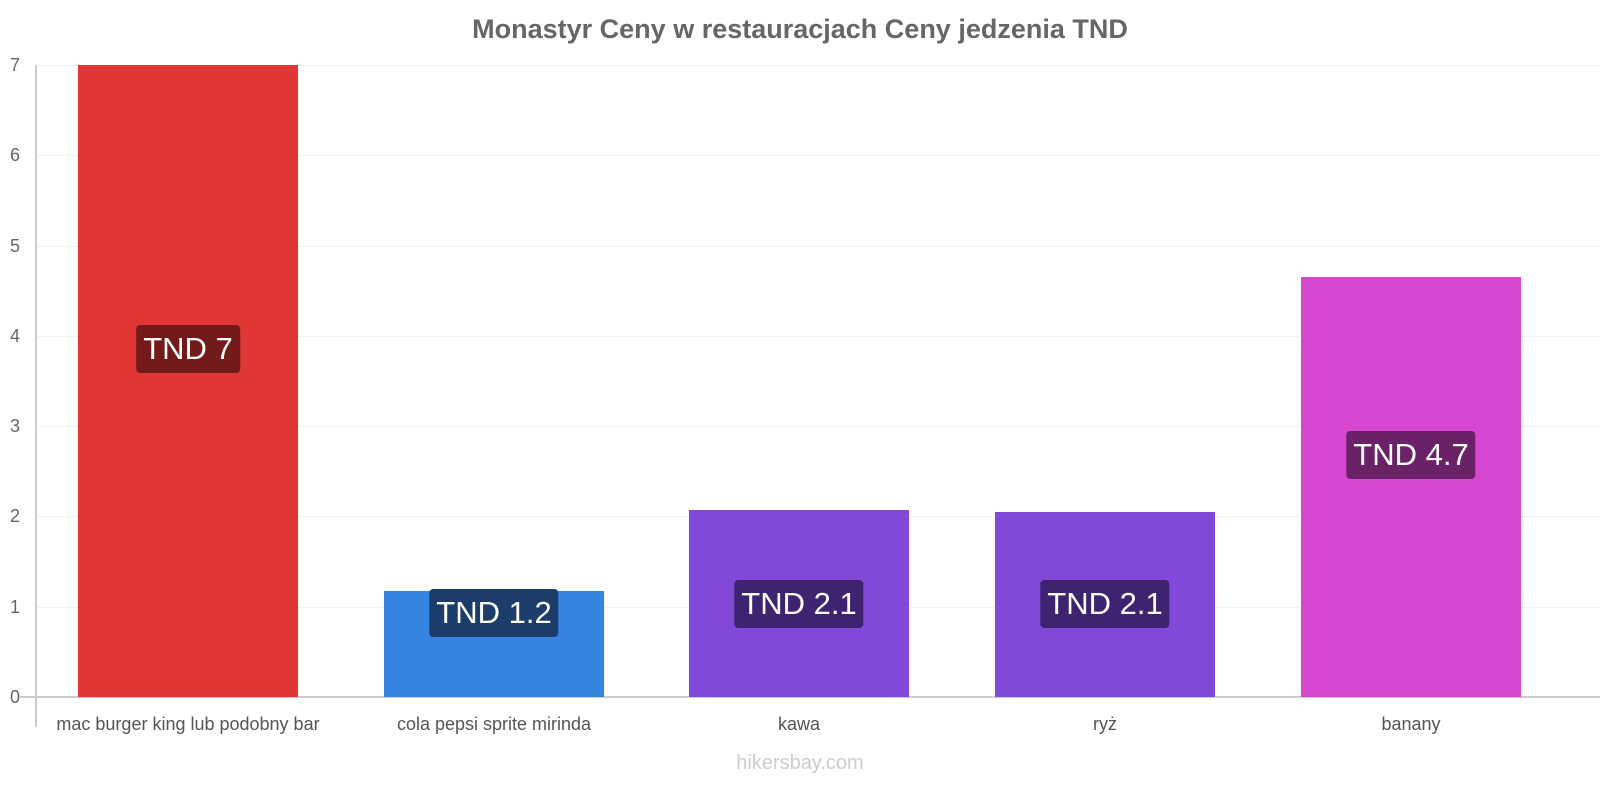 This screenshot has height=800, width=1600. Describe the element at coordinates (14, 697) in the screenshot. I see `y-tick-label: 0` at that location.